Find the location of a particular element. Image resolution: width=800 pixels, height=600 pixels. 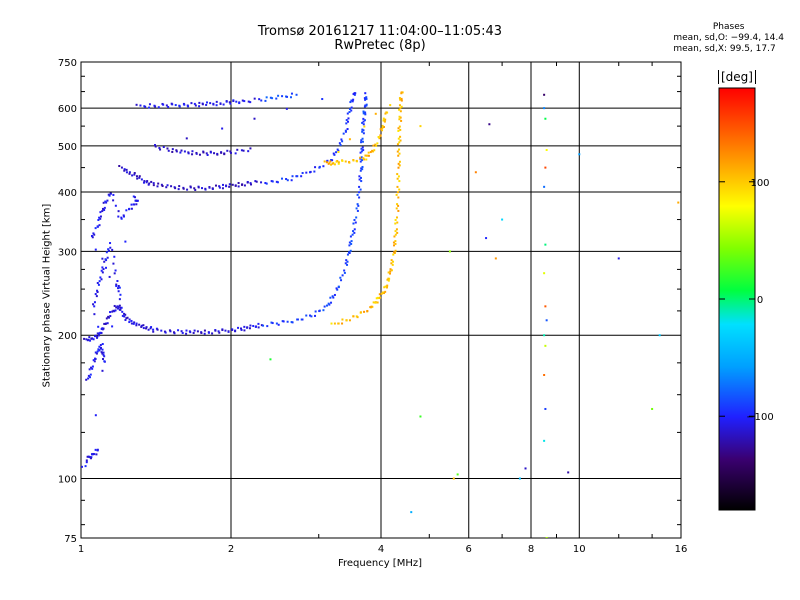

phases-title: Phases is located at coordinates (728, 27).